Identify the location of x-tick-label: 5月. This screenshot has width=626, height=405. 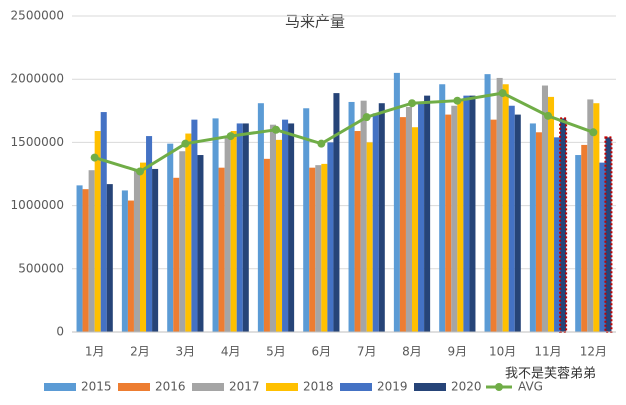
(276, 352).